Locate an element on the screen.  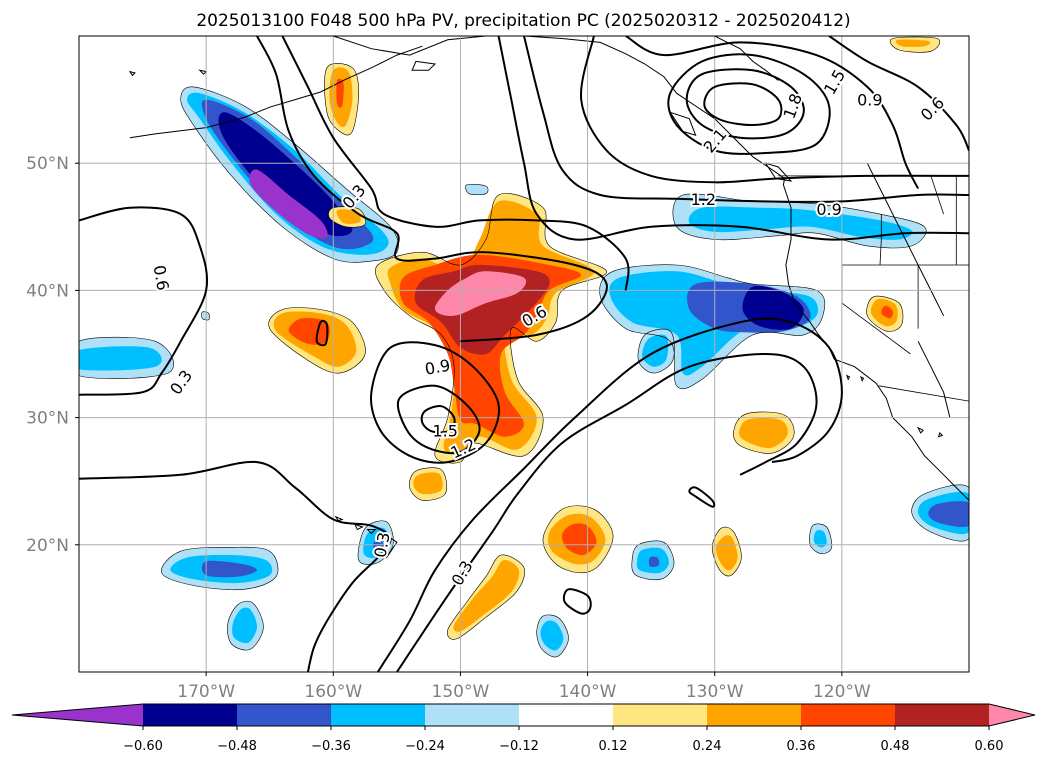
colorbar-tick-label: 0.24 is located at coordinates (707, 746).